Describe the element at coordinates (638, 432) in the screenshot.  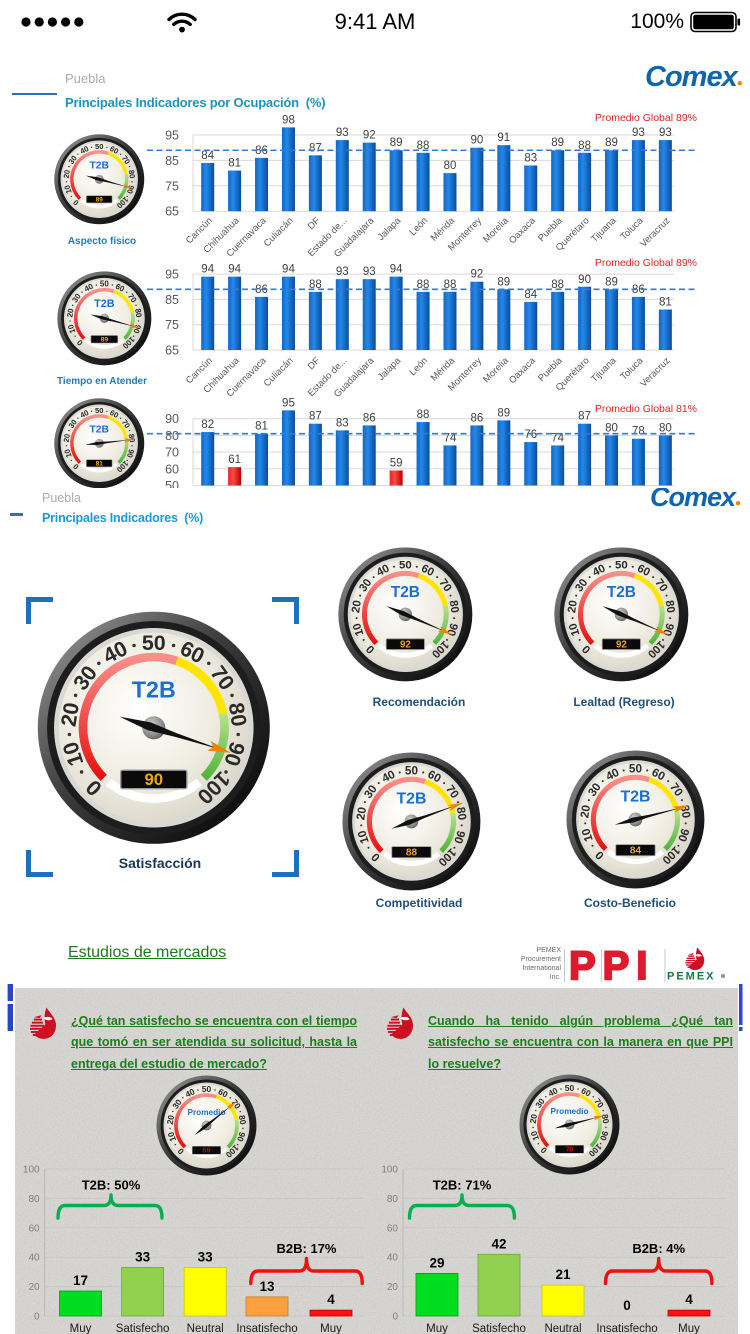
I see `svg-text: 78` at that location.